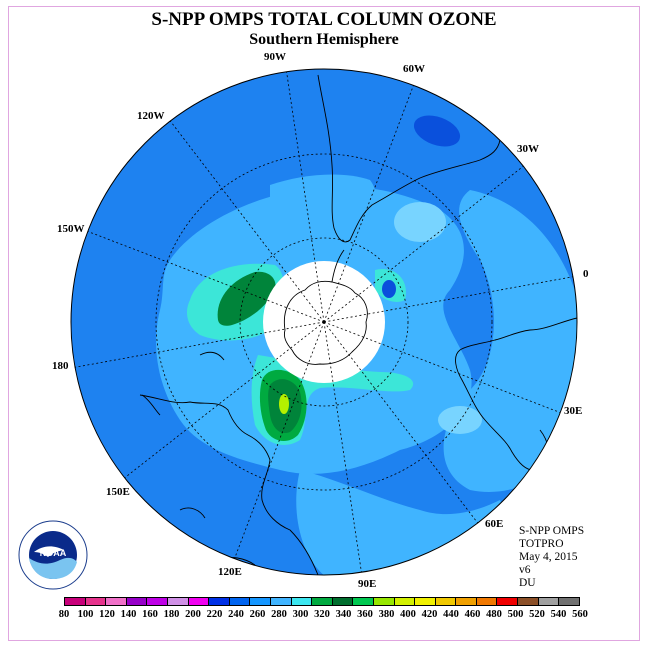 The image size is (648, 648). I want to click on colorbar-tick-label: 420, so click(429, 614).